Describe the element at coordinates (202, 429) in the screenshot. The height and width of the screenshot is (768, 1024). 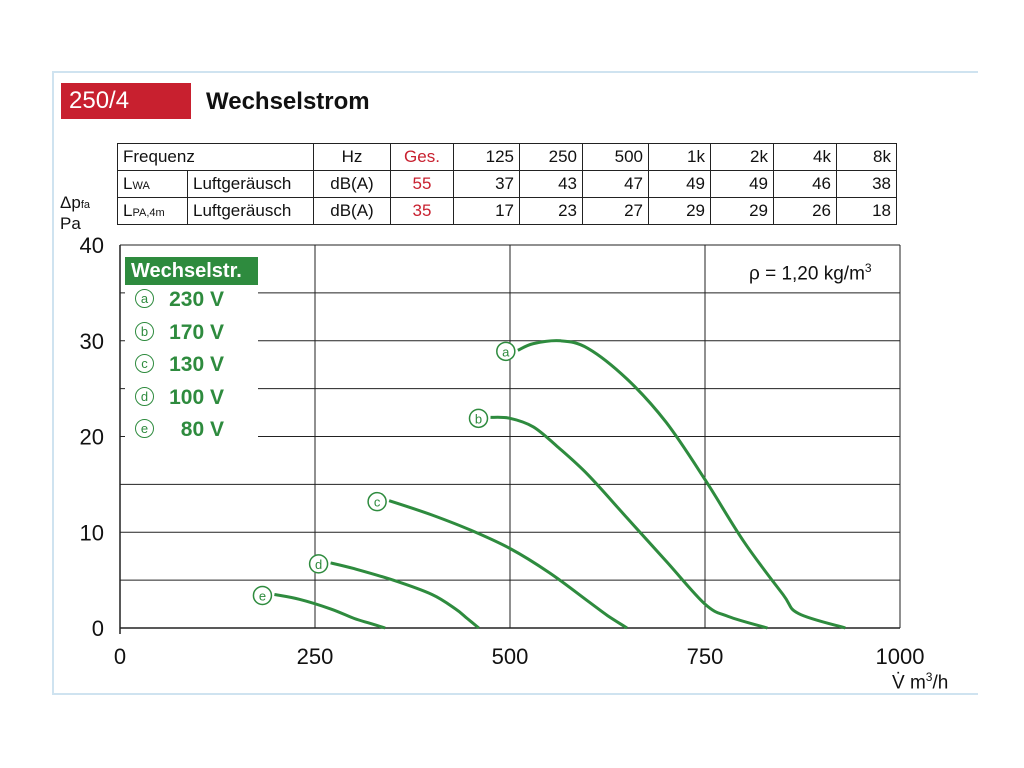
I see `legend-label-e: 80 V` at that location.